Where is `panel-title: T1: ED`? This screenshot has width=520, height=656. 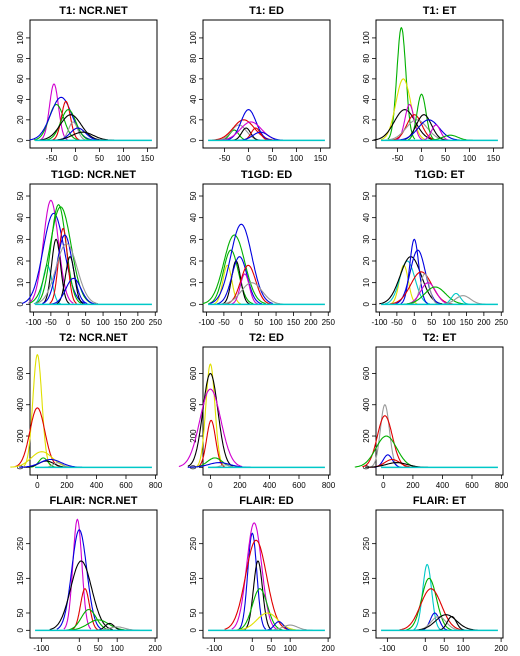
panel-title: T1: ED is located at coordinates (266, 11).